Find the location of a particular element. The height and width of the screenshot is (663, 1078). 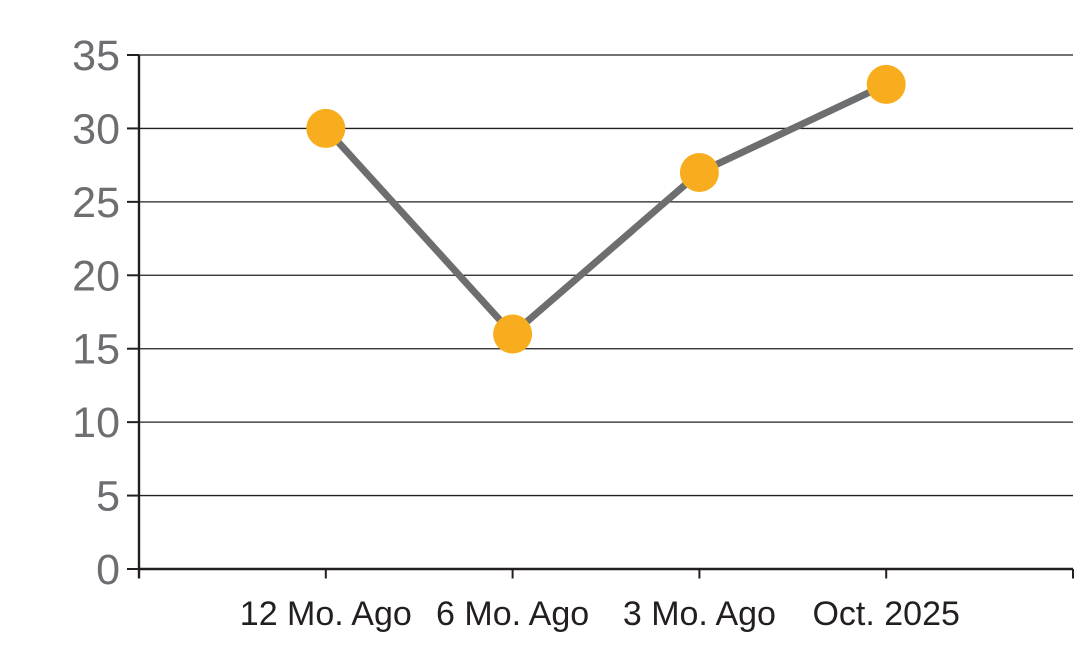

x-axis-label: 6 Mo. Ago is located at coordinates (512, 614).